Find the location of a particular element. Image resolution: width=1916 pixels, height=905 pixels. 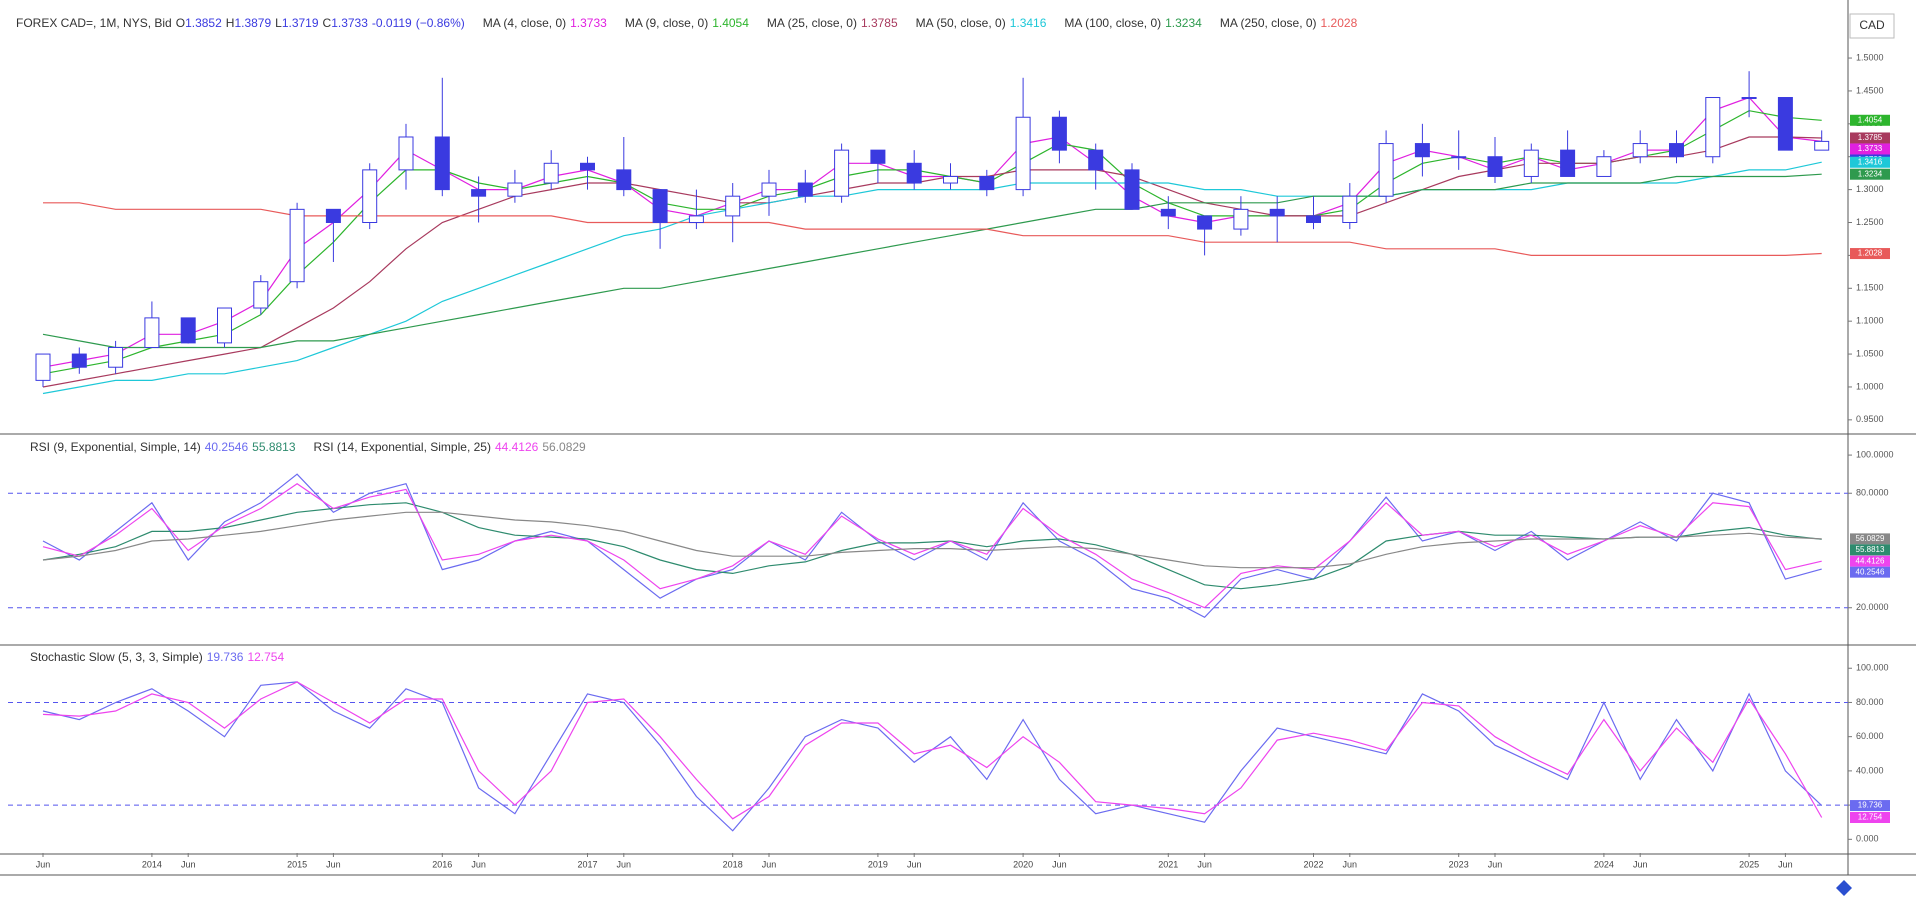

legend-value: 1.3416 is located at coordinates (1028, 23).